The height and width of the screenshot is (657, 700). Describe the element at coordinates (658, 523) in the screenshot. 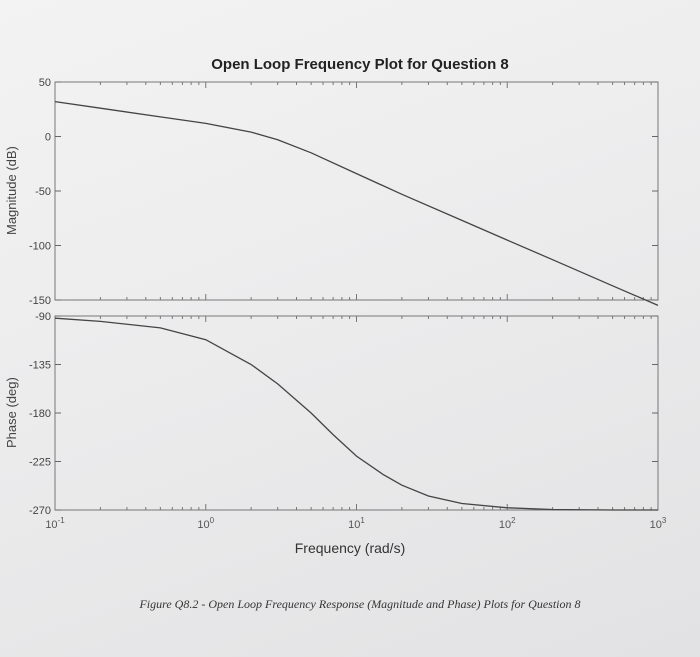

I see `x-tick-label: 10³` at that location.